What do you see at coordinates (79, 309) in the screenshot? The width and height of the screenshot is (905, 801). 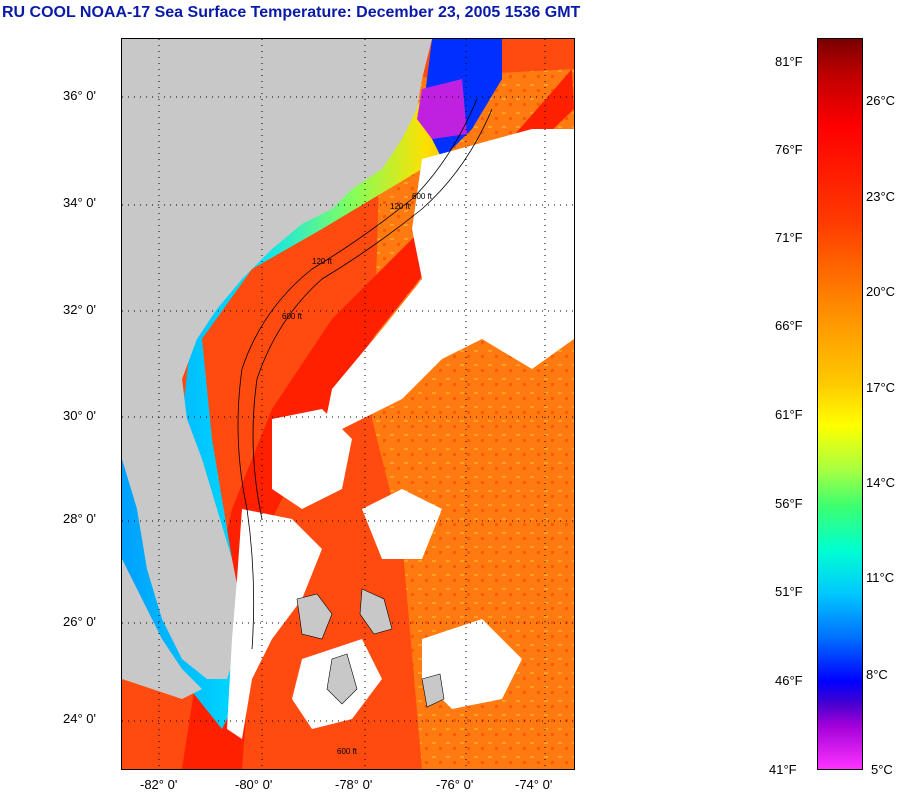 I see `lat-label-32: 32° 0'` at bounding box center [79, 309].